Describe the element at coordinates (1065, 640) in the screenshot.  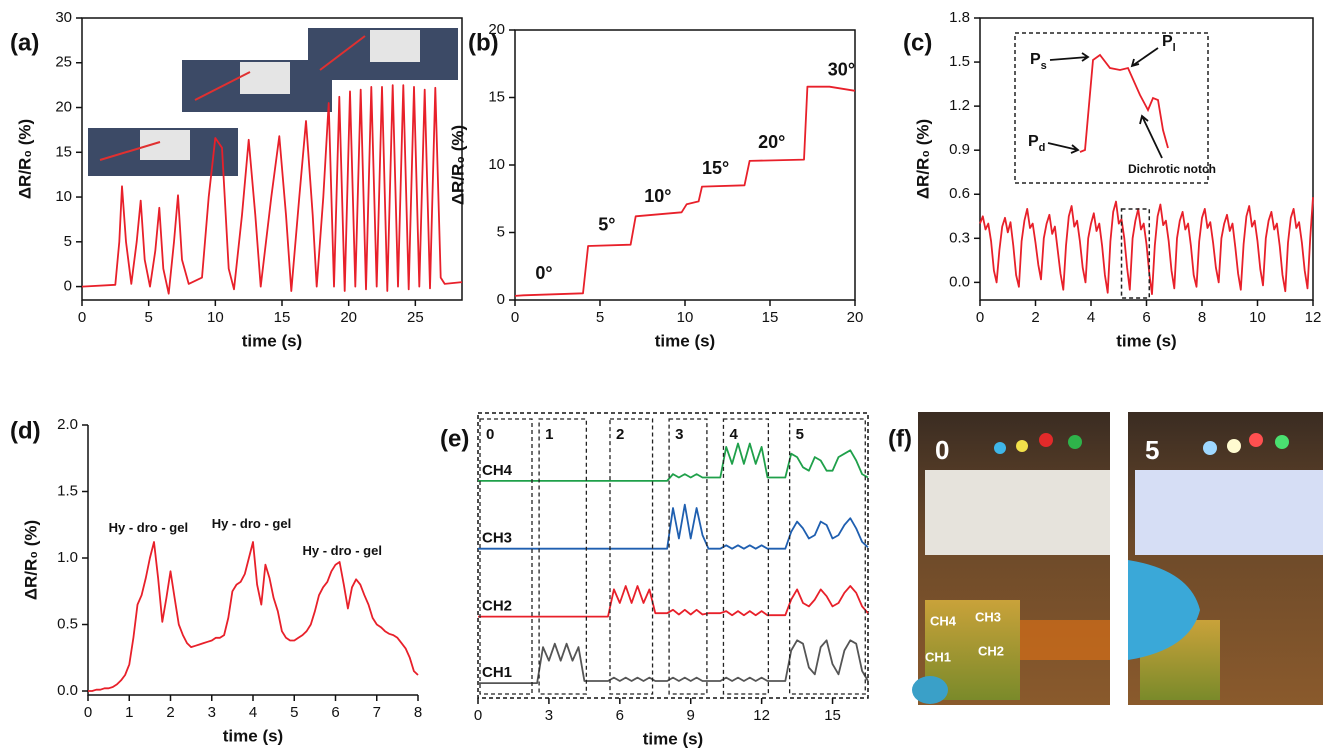
I see `electrodes` at that location.